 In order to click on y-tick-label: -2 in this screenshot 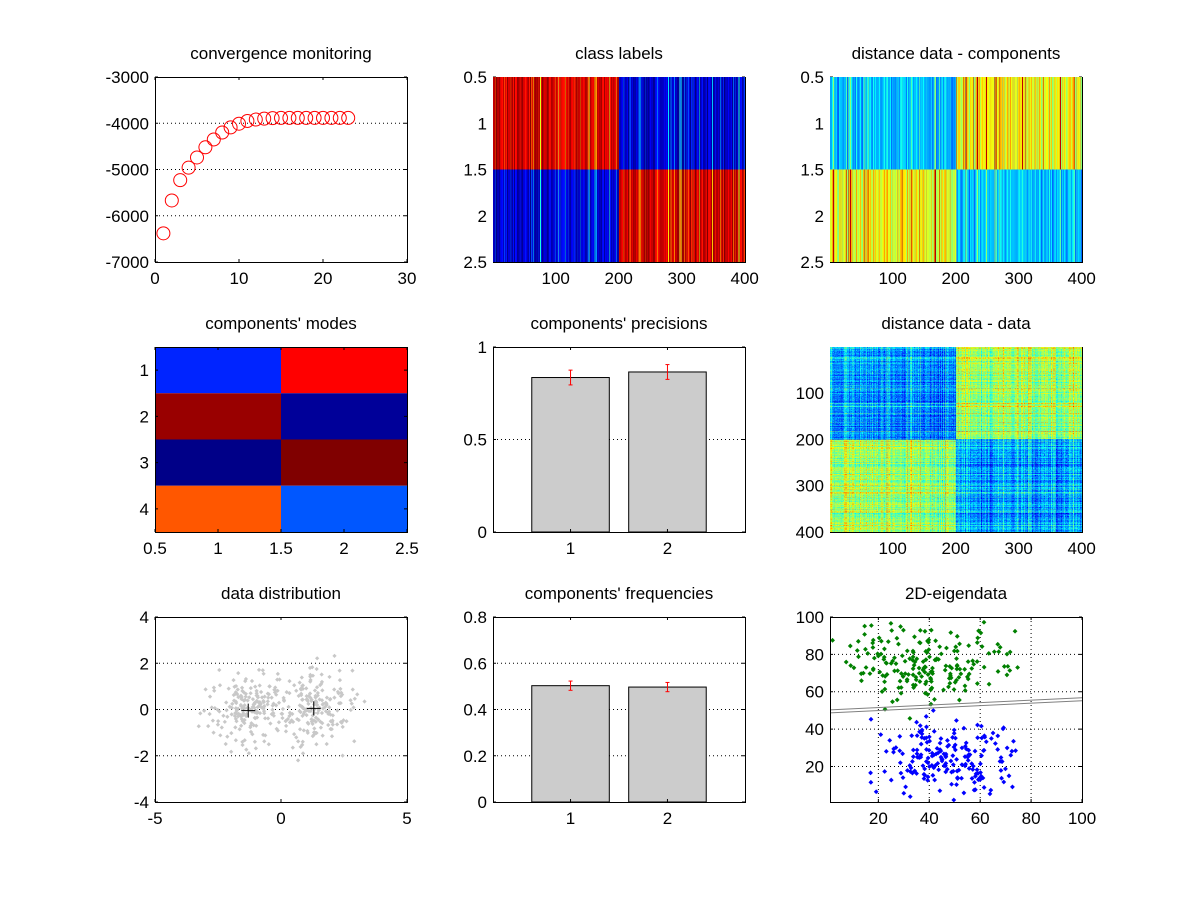, I will do `click(141, 756)`.